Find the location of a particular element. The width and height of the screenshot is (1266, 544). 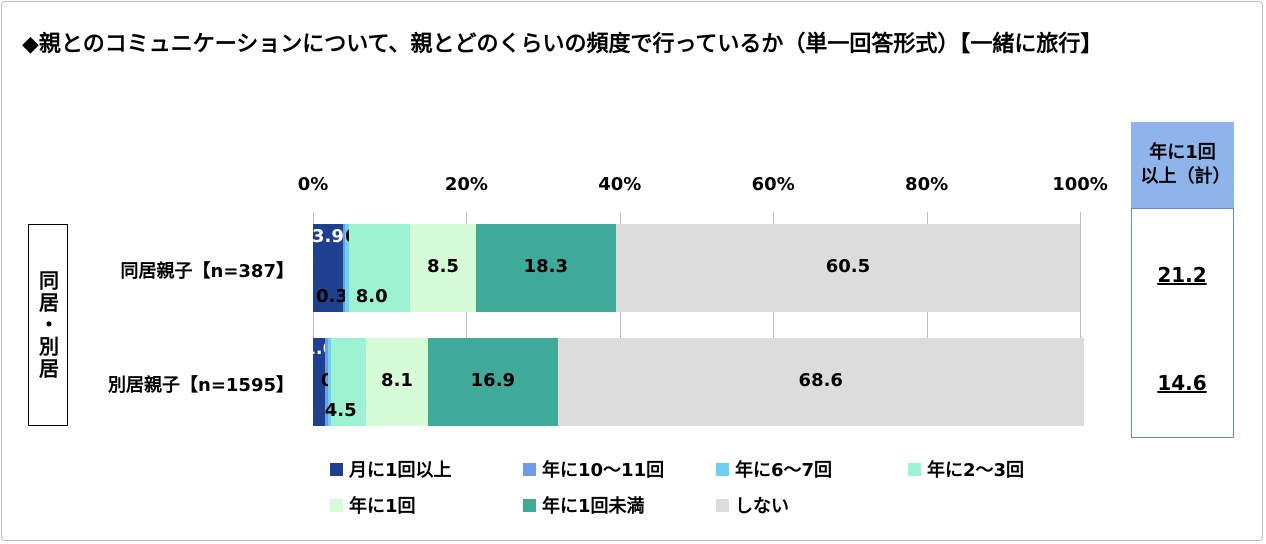

legend-item: 年に1回 is located at coordinates (373, 505).